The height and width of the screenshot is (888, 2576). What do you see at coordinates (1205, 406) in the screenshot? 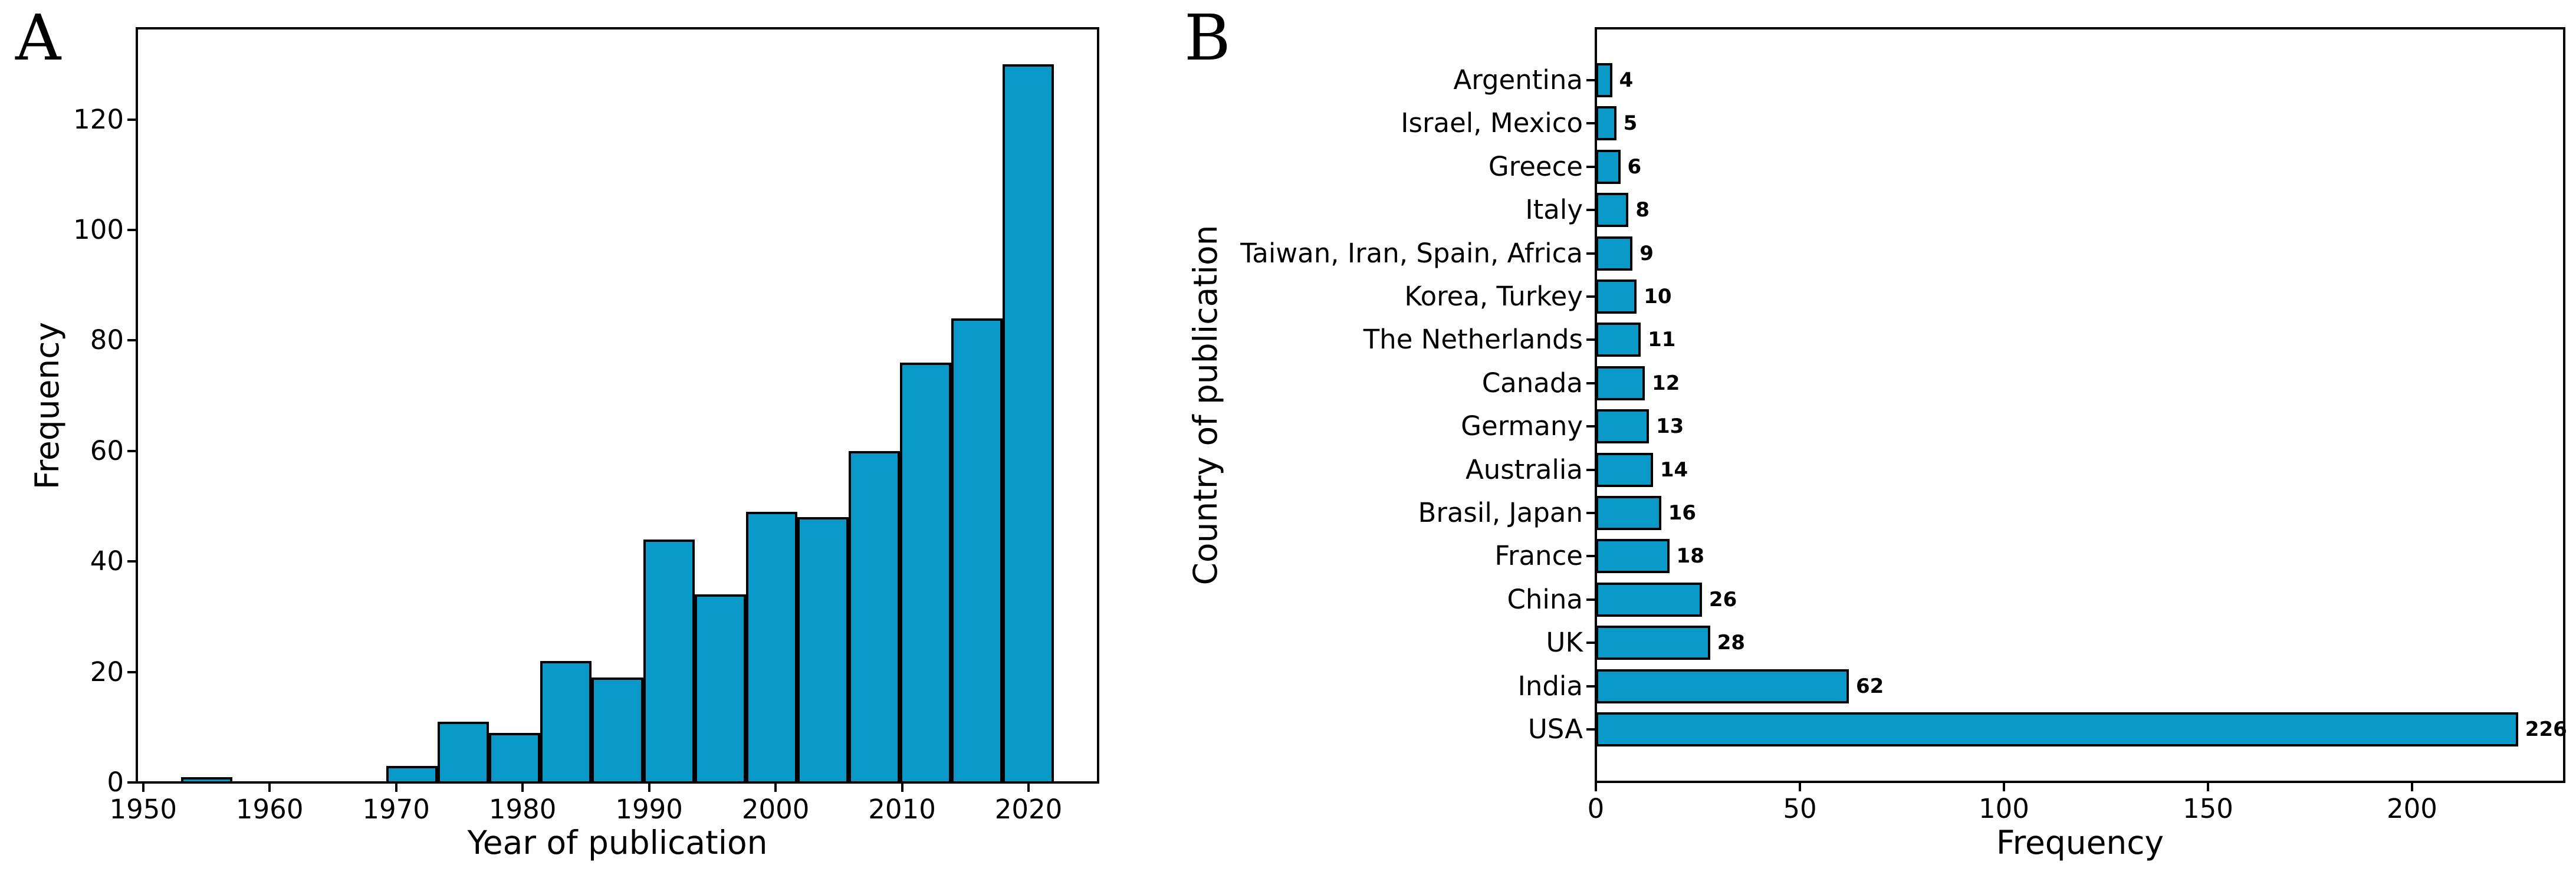
I see `panel-b-y-axis-label: Country of publication` at bounding box center [1205, 406].